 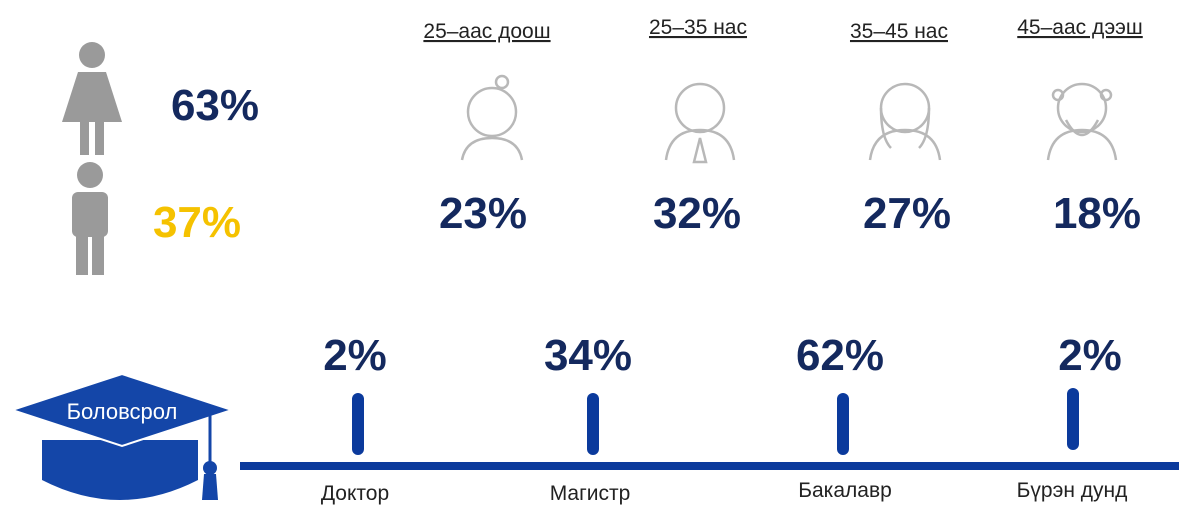 I want to click on education-label: Бүрэн дунд, so click(x=1072, y=490).